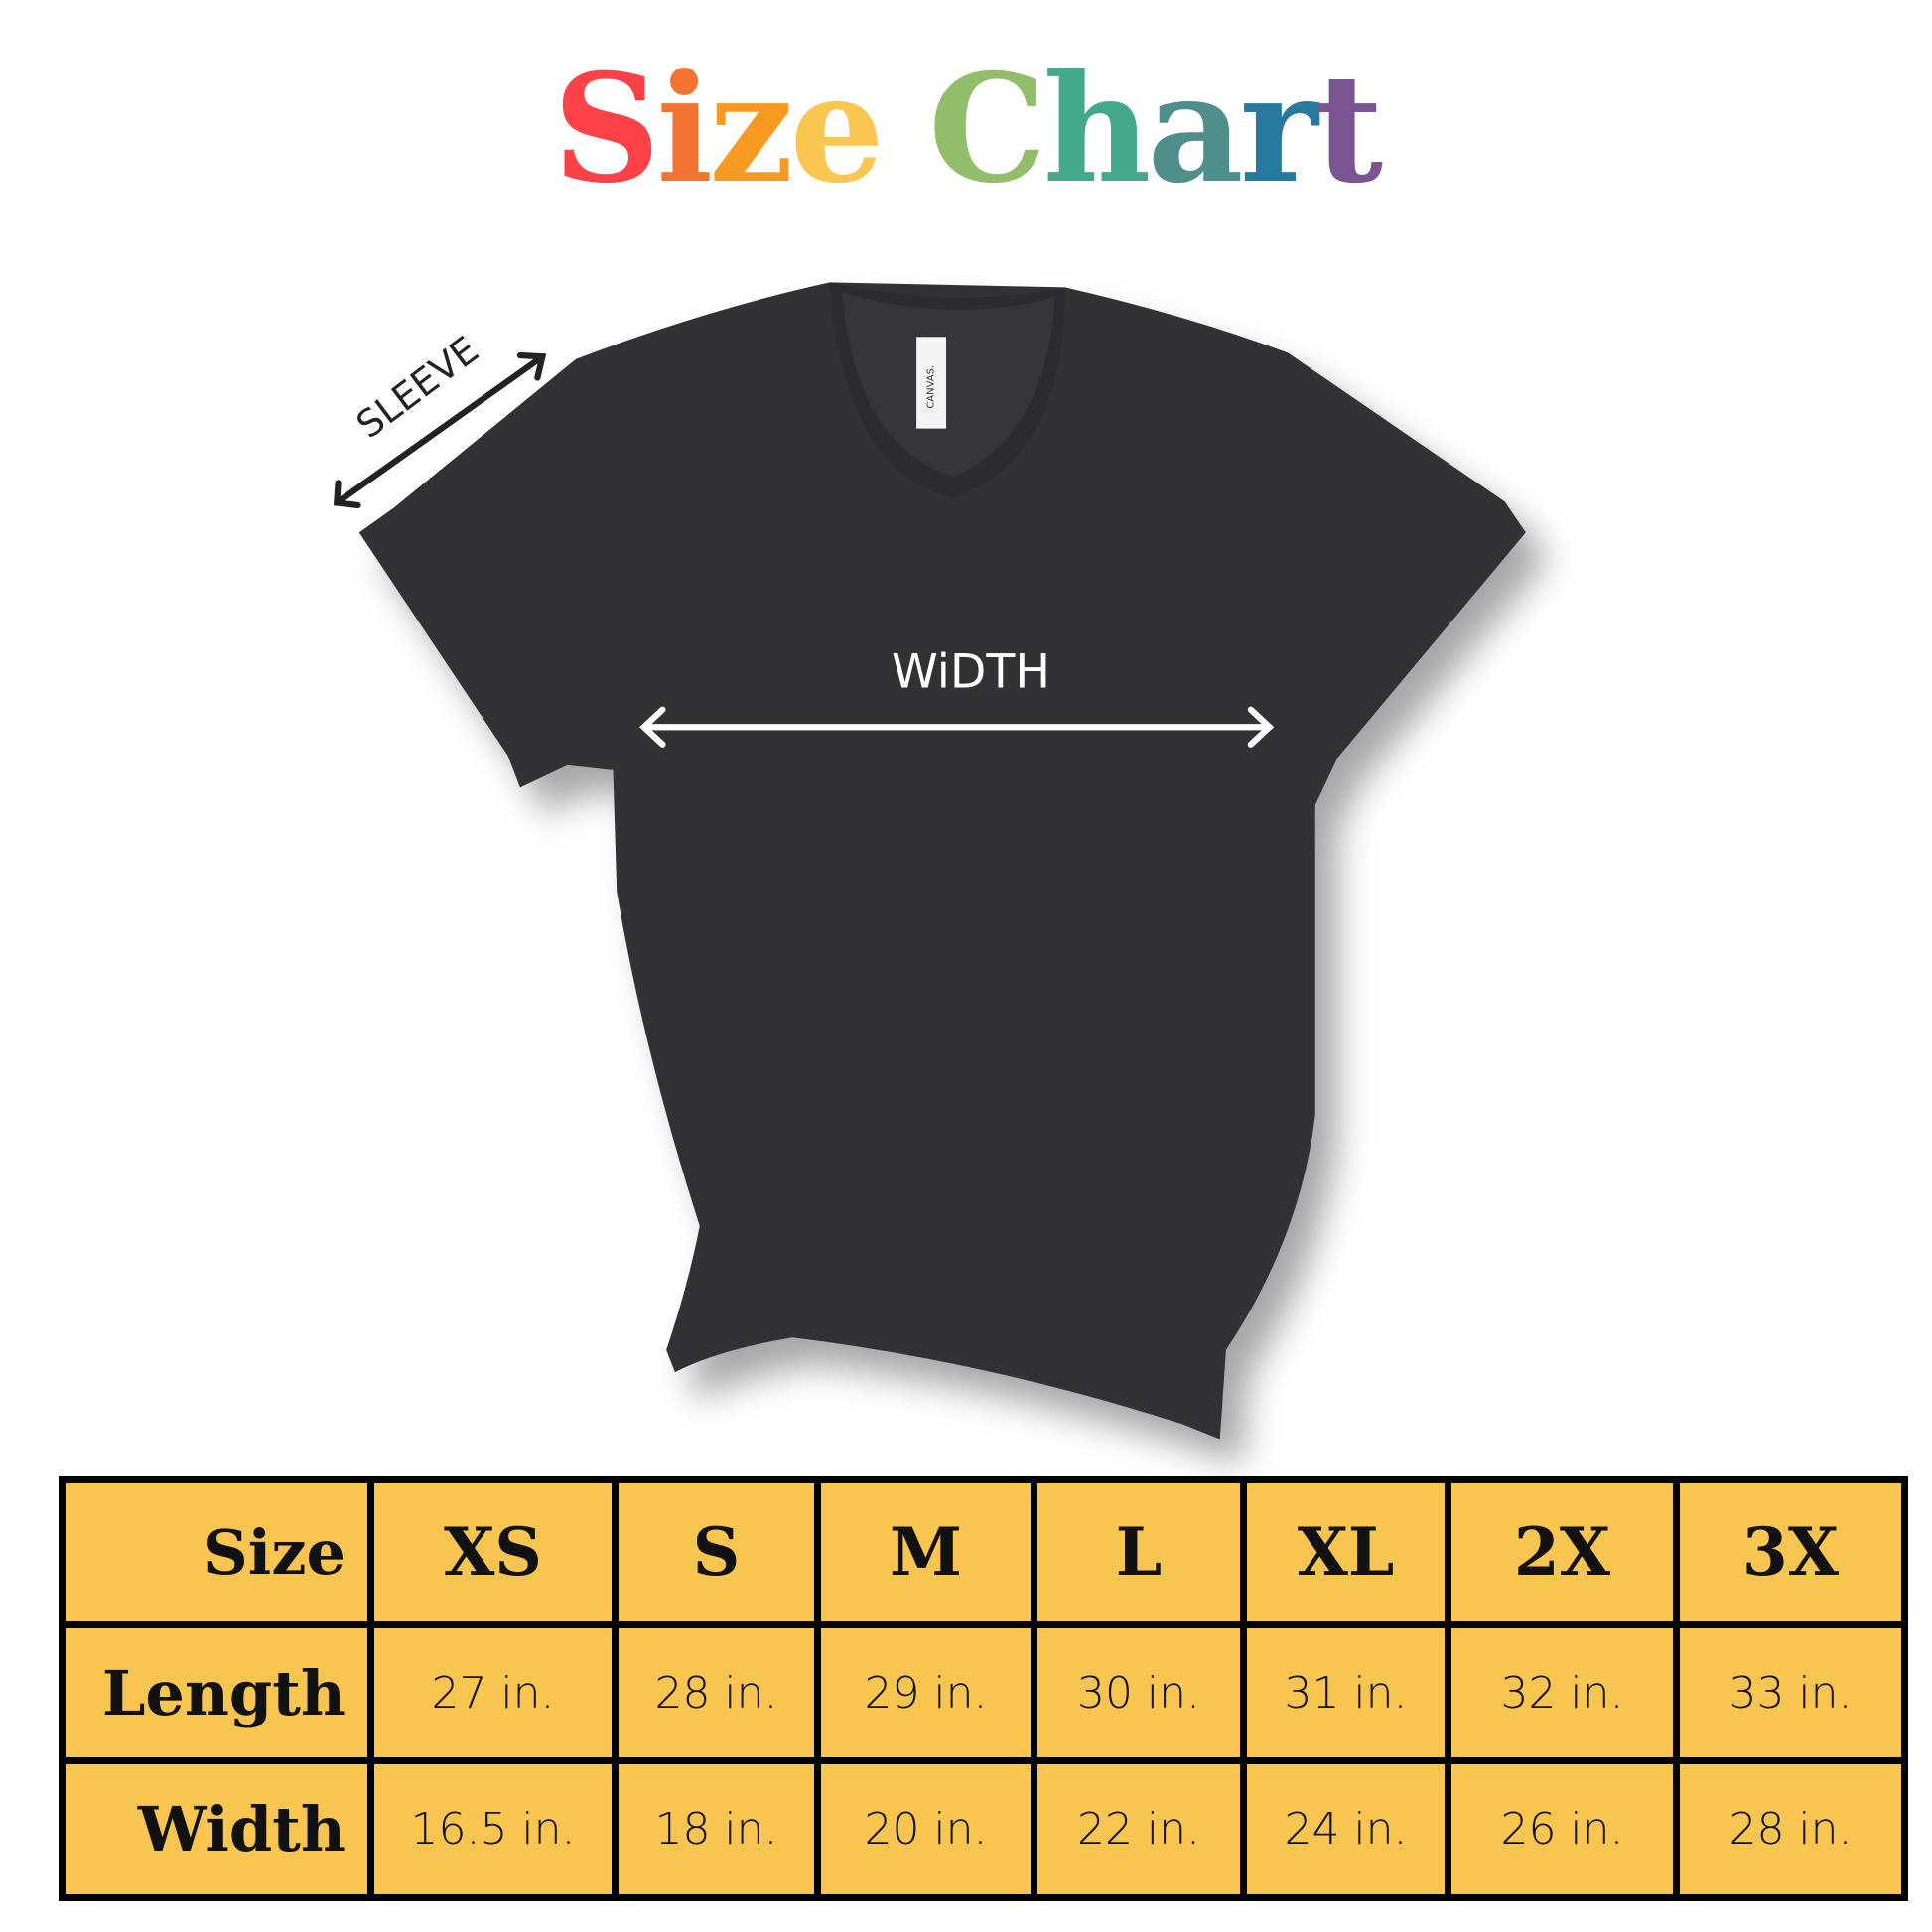 The image size is (1932, 1932). I want to click on width-label: WiDTH, so click(971, 671).